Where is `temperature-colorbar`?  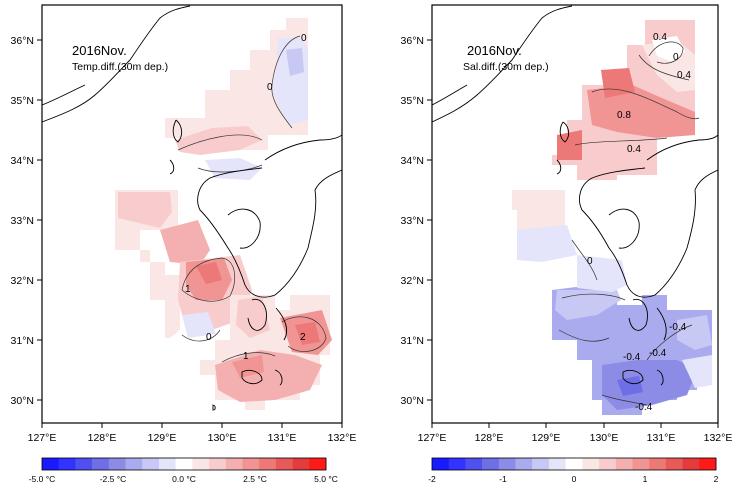
temperature-colorbar is located at coordinates (184, 464).